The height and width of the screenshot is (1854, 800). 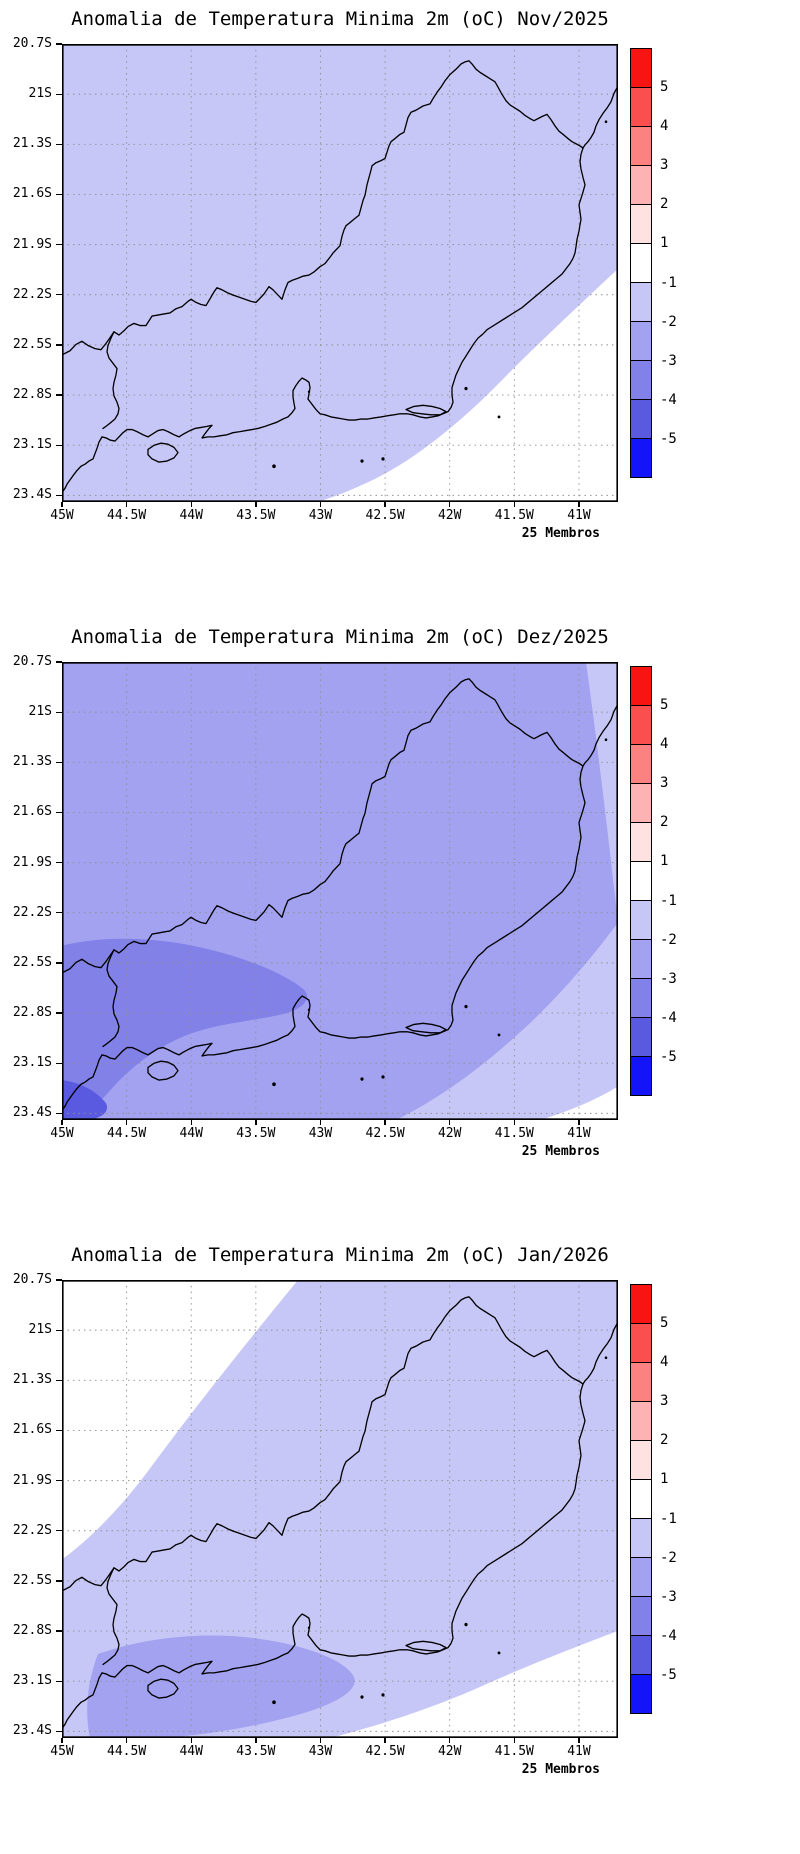 I want to click on fill-anomaly-minus1-southeast, so click(x=507, y=1021).